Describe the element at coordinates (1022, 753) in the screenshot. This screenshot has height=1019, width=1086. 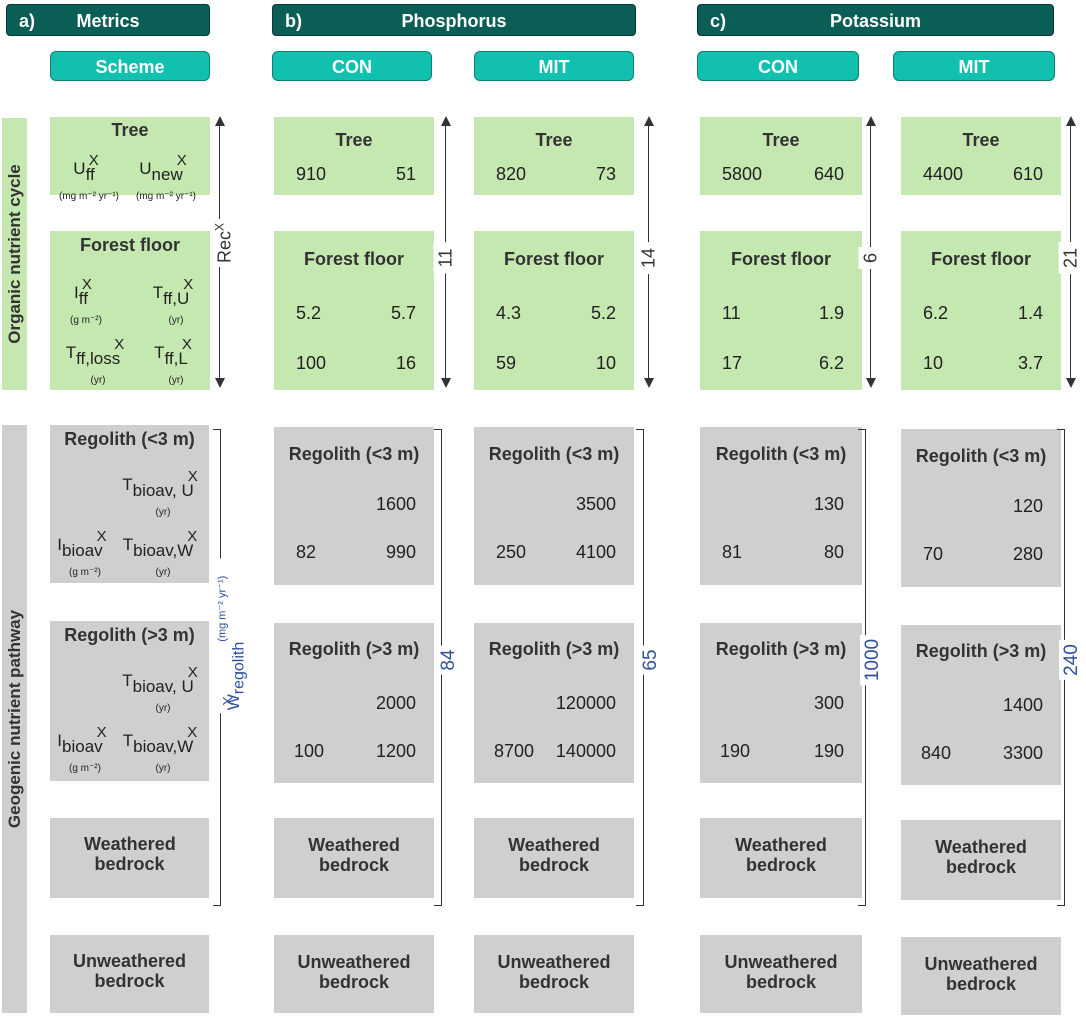
I see `bioav-weathering-time-value: 3300` at that location.